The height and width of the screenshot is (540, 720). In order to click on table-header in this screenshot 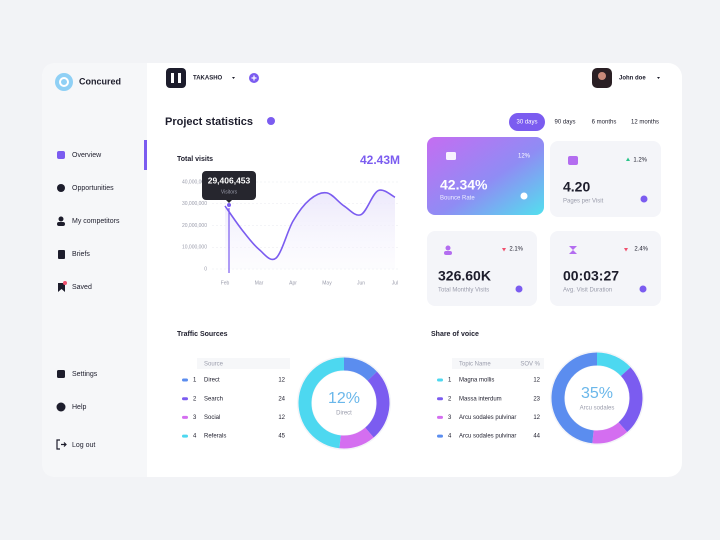, I will do `click(243, 363)`.